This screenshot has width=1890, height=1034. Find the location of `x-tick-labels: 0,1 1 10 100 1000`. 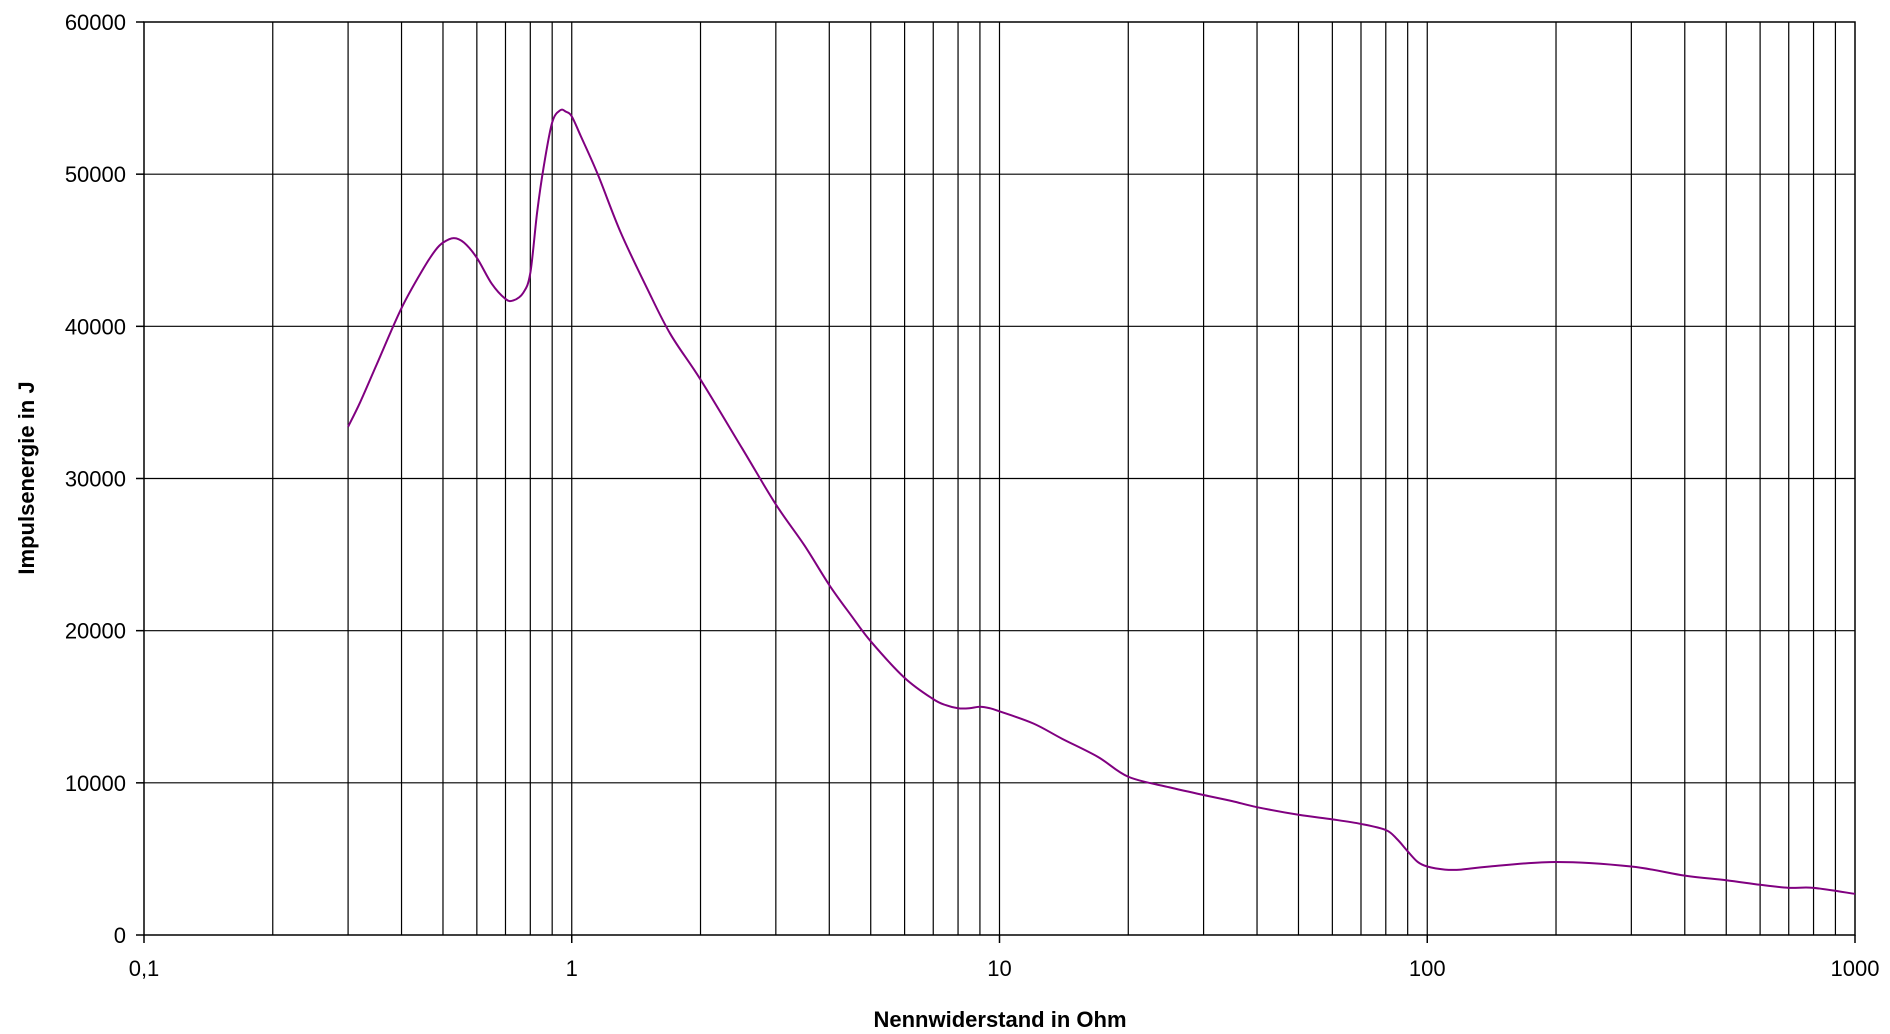

x-tick-labels: 0,1 1 10 100 1000 is located at coordinates (1004, 968).